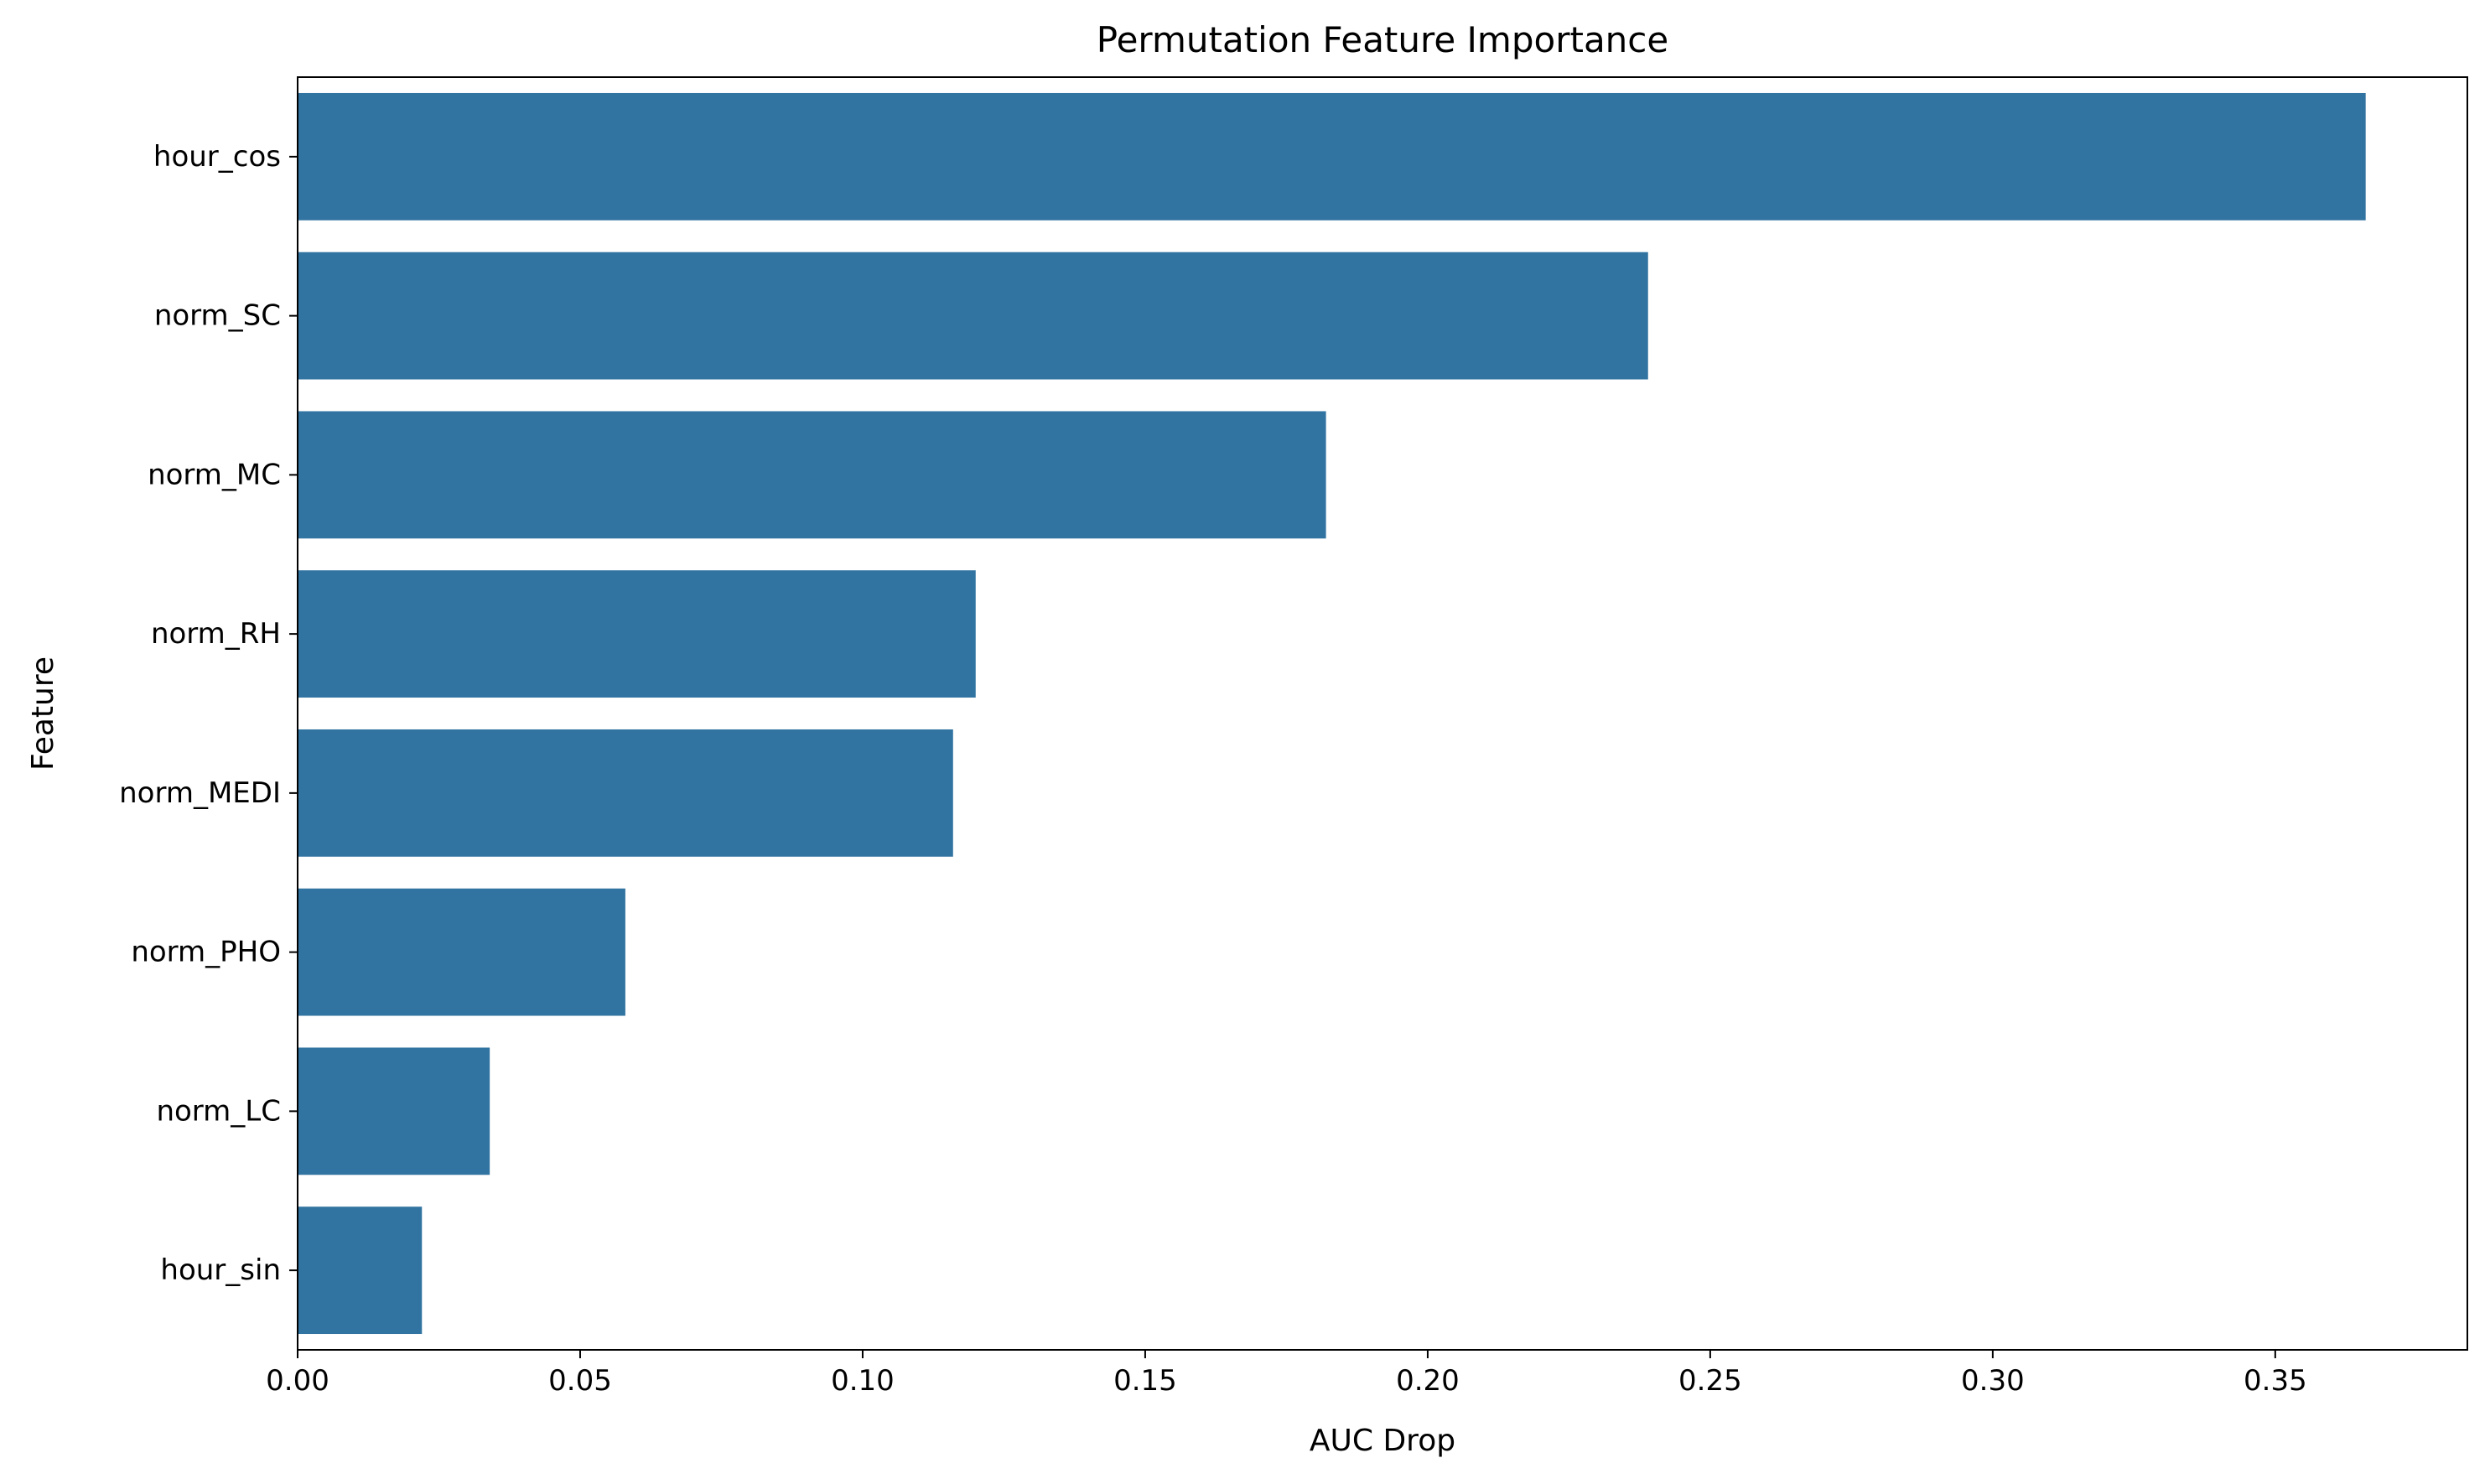 Image resolution: width=2490 pixels, height=1484 pixels. Describe the element at coordinates (2275, 1381) in the screenshot. I see `x-tick-label: 0.35` at that location.